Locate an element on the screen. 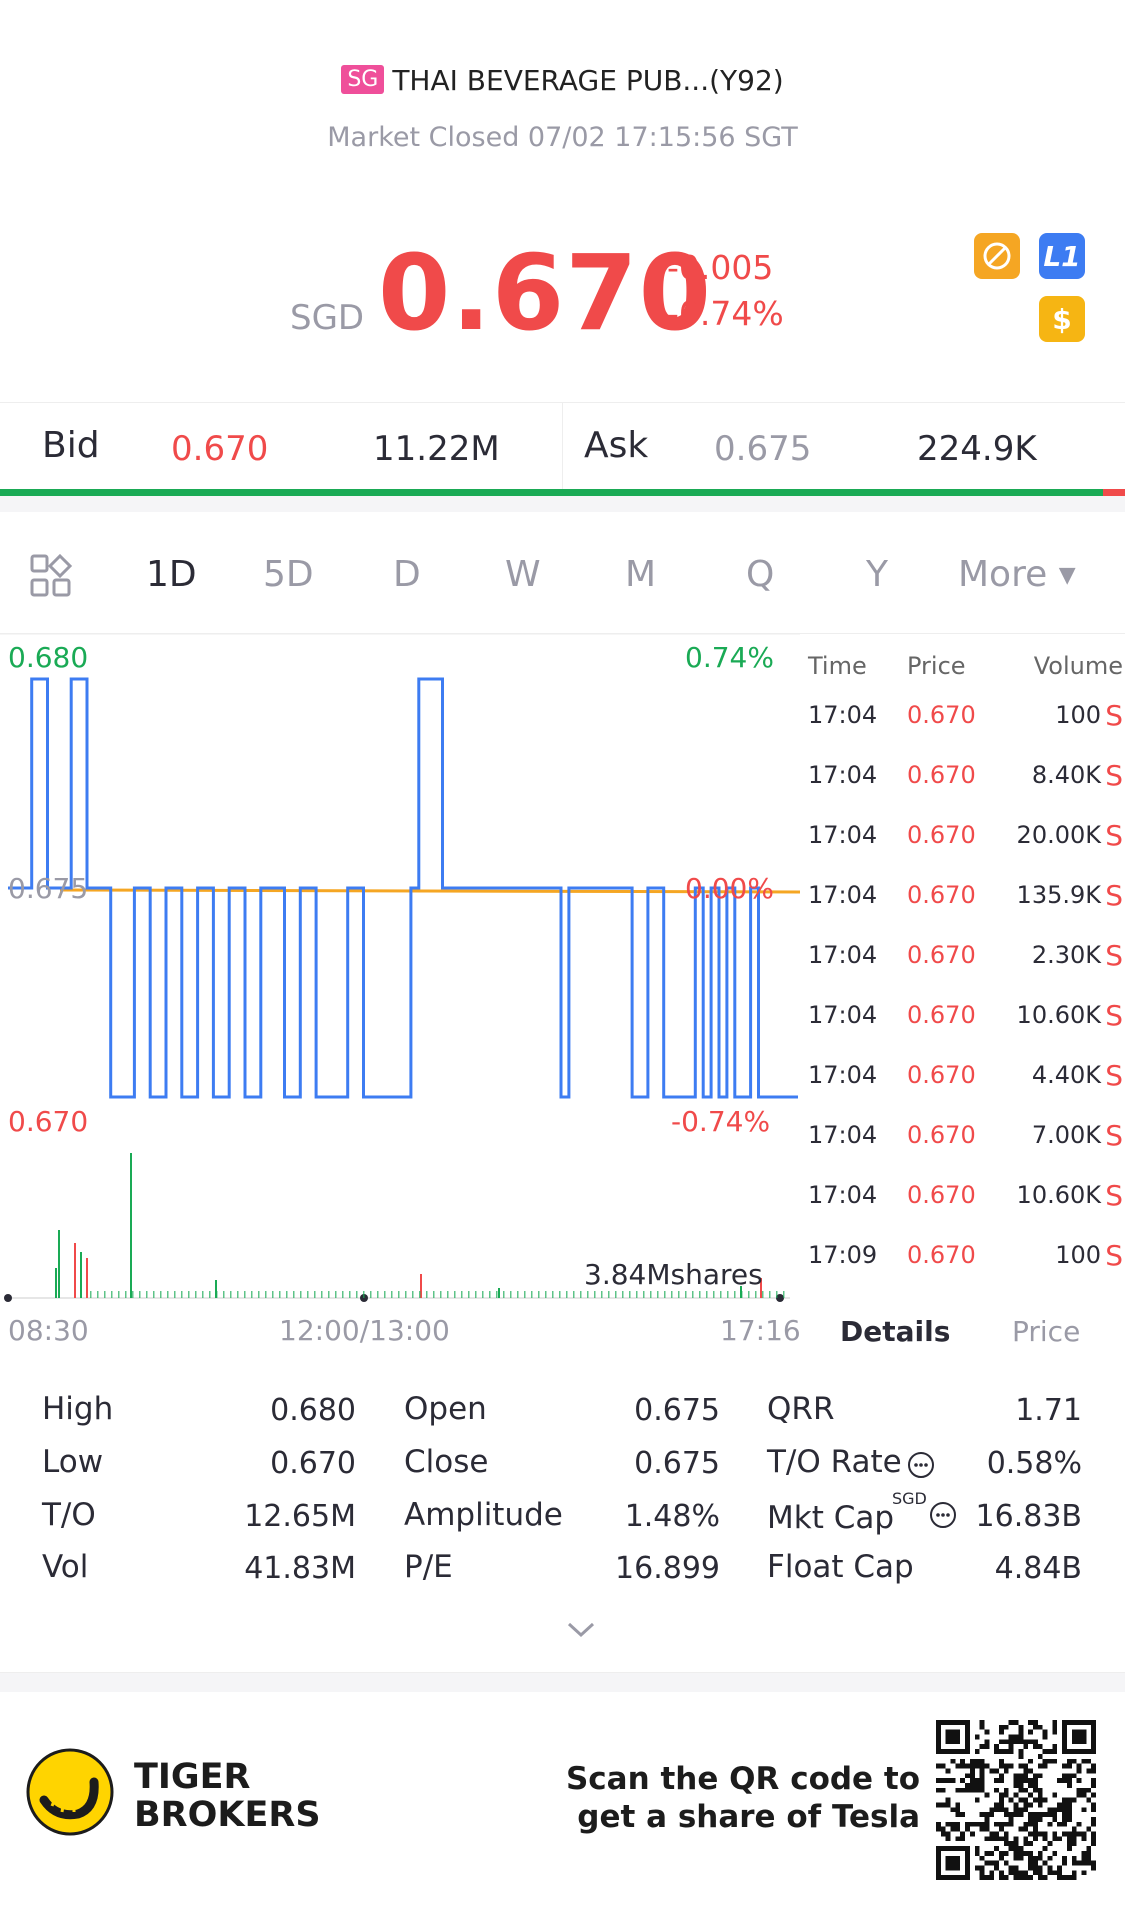  ask-label: Ask is located at coordinates (616, 445).